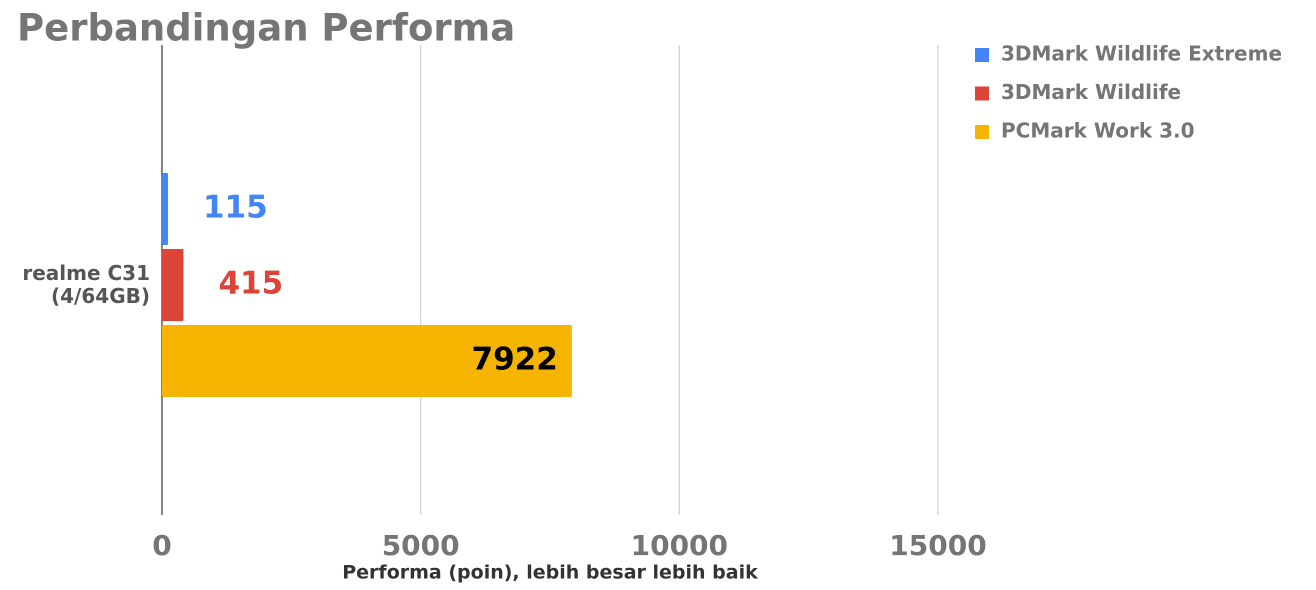 The height and width of the screenshot is (590, 1316). Describe the element at coordinates (937, 545) in the screenshot. I see `x-tick-label: 15000` at that location.